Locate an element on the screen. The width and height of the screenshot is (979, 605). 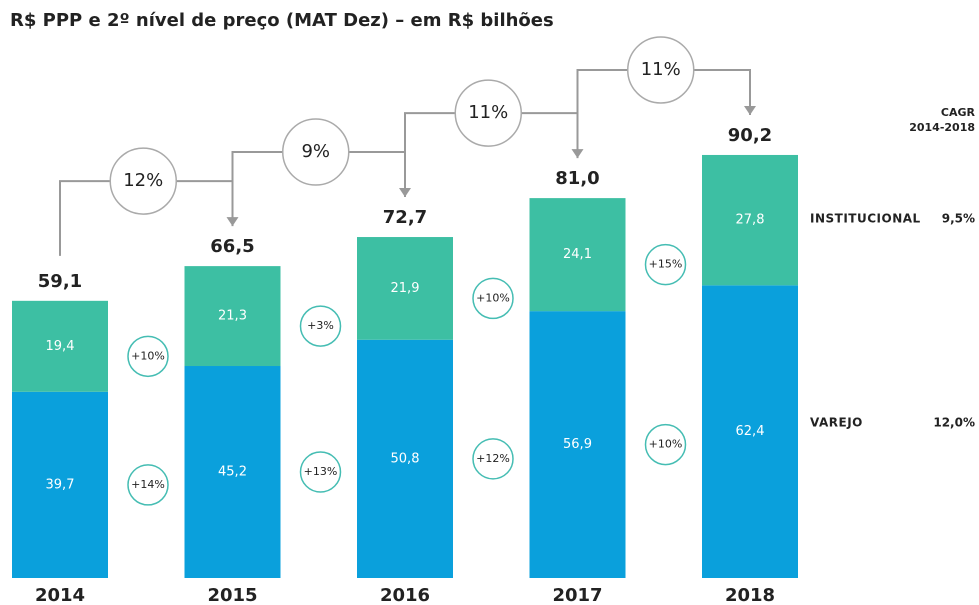
value-label: 45,2 is located at coordinates (232, 472).